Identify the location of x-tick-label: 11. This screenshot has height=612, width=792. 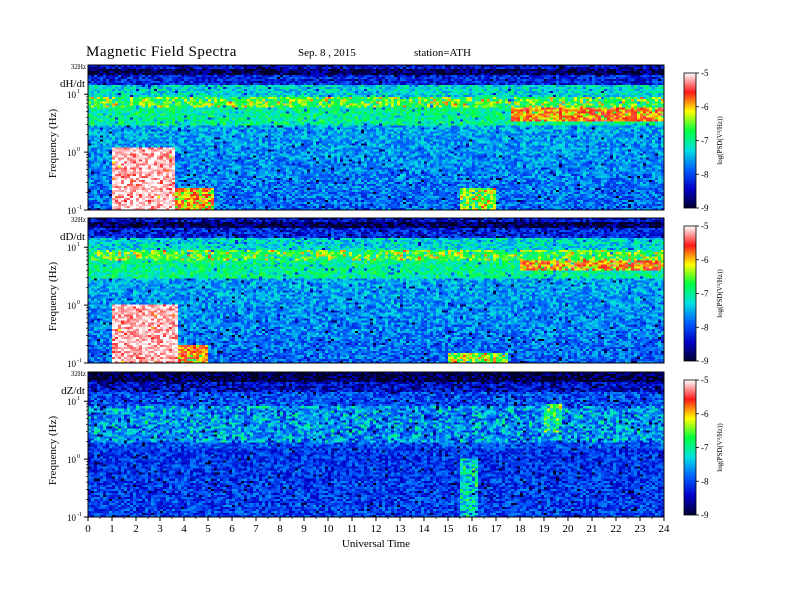
(352, 529).